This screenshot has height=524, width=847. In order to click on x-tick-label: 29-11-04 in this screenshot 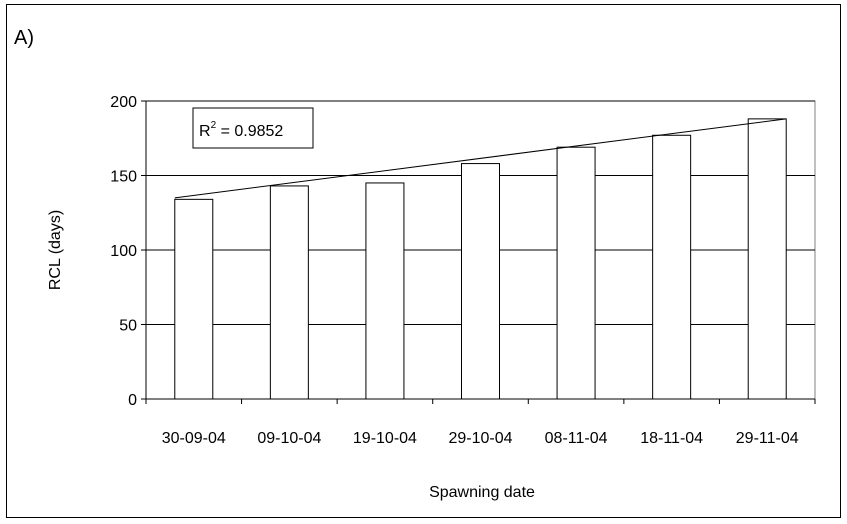, I will do `click(767, 438)`.